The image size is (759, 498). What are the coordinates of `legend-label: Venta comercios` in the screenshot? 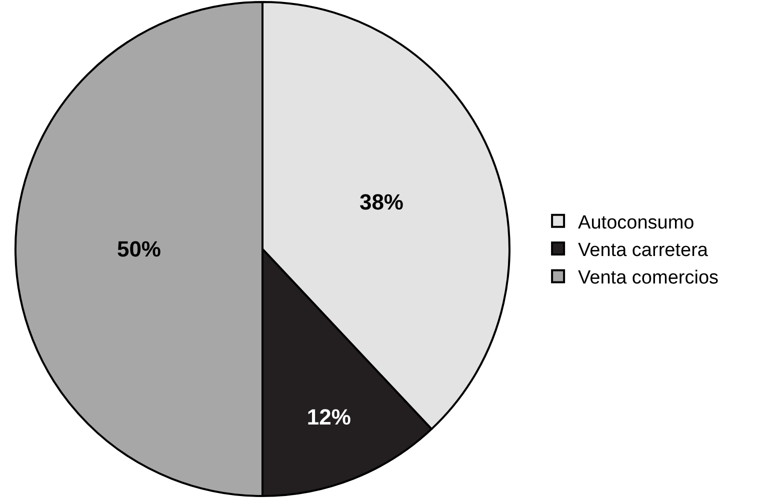 It's located at (648, 278).